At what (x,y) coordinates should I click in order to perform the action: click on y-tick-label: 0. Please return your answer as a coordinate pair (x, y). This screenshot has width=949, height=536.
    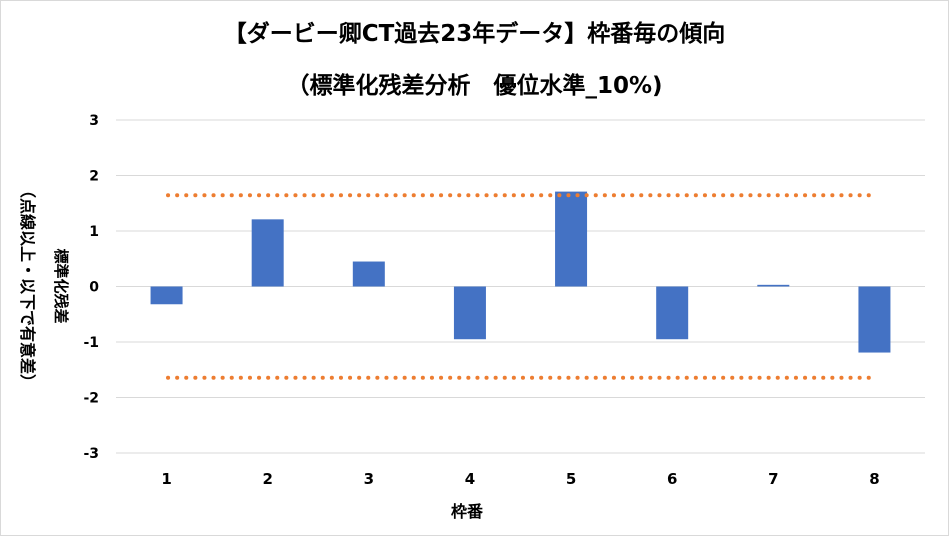
    Looking at the image, I should click on (94, 288).